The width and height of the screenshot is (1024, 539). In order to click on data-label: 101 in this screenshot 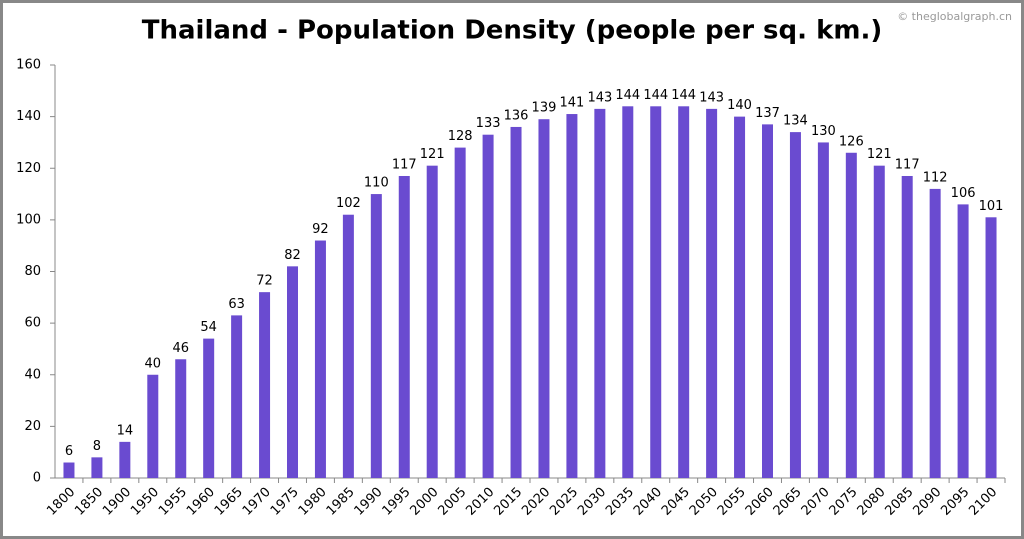, I will do `click(991, 206)`.